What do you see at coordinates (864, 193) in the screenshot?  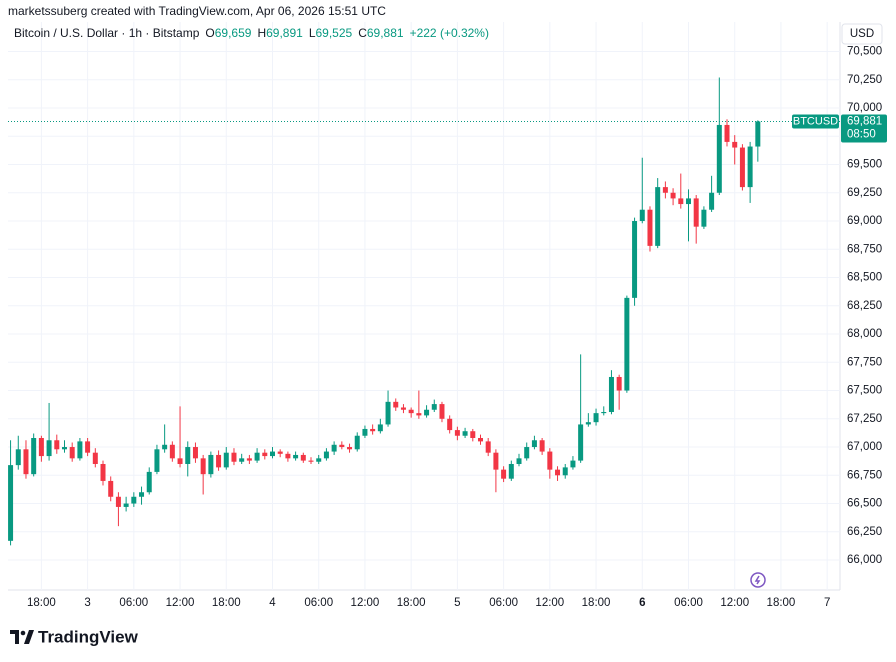 I see `y-tick-label: 69,250` at bounding box center [864, 193].